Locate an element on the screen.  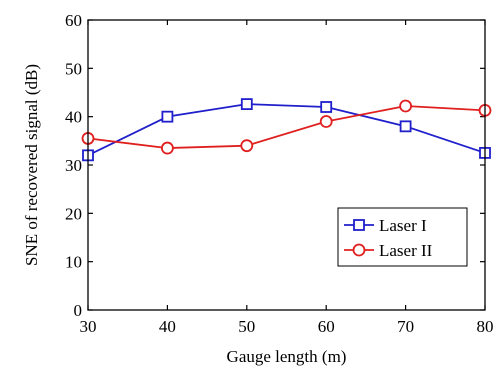
x-axis-title: Gauge length (m) is located at coordinates (287, 356).